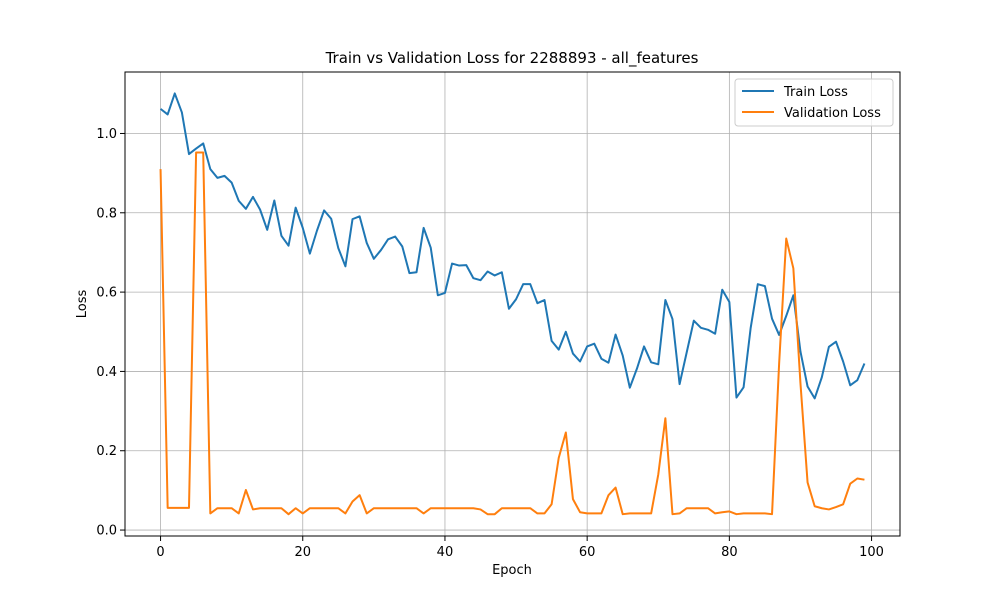  Describe the element at coordinates (520, 548) in the screenshot. I see `x-axis-ticks: 0 20 40 60 80 100` at that location.